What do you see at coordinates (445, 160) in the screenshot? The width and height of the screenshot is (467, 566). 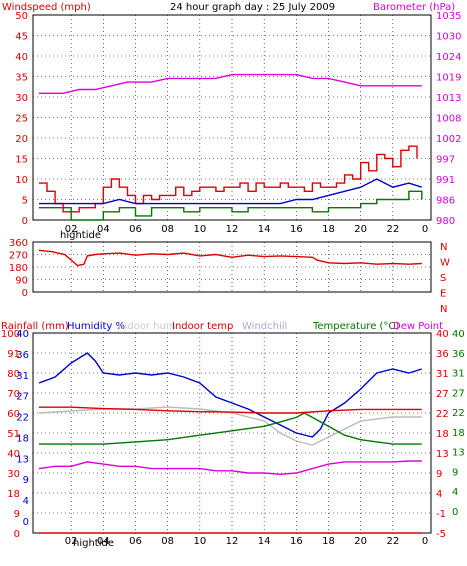 I see `barometer-tick-label: 997` at bounding box center [445, 160].